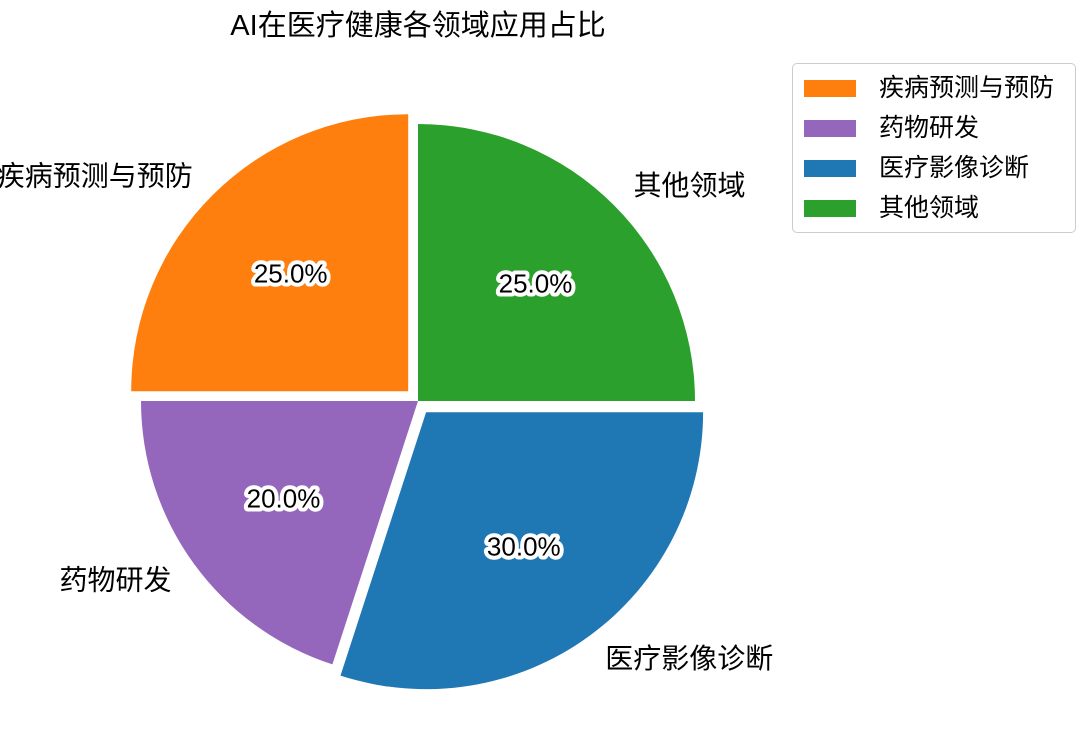 The image size is (1080, 756). I want to click on legend-item-disease-prediction-prevention: 疾病预测与预防, so click(934, 88).